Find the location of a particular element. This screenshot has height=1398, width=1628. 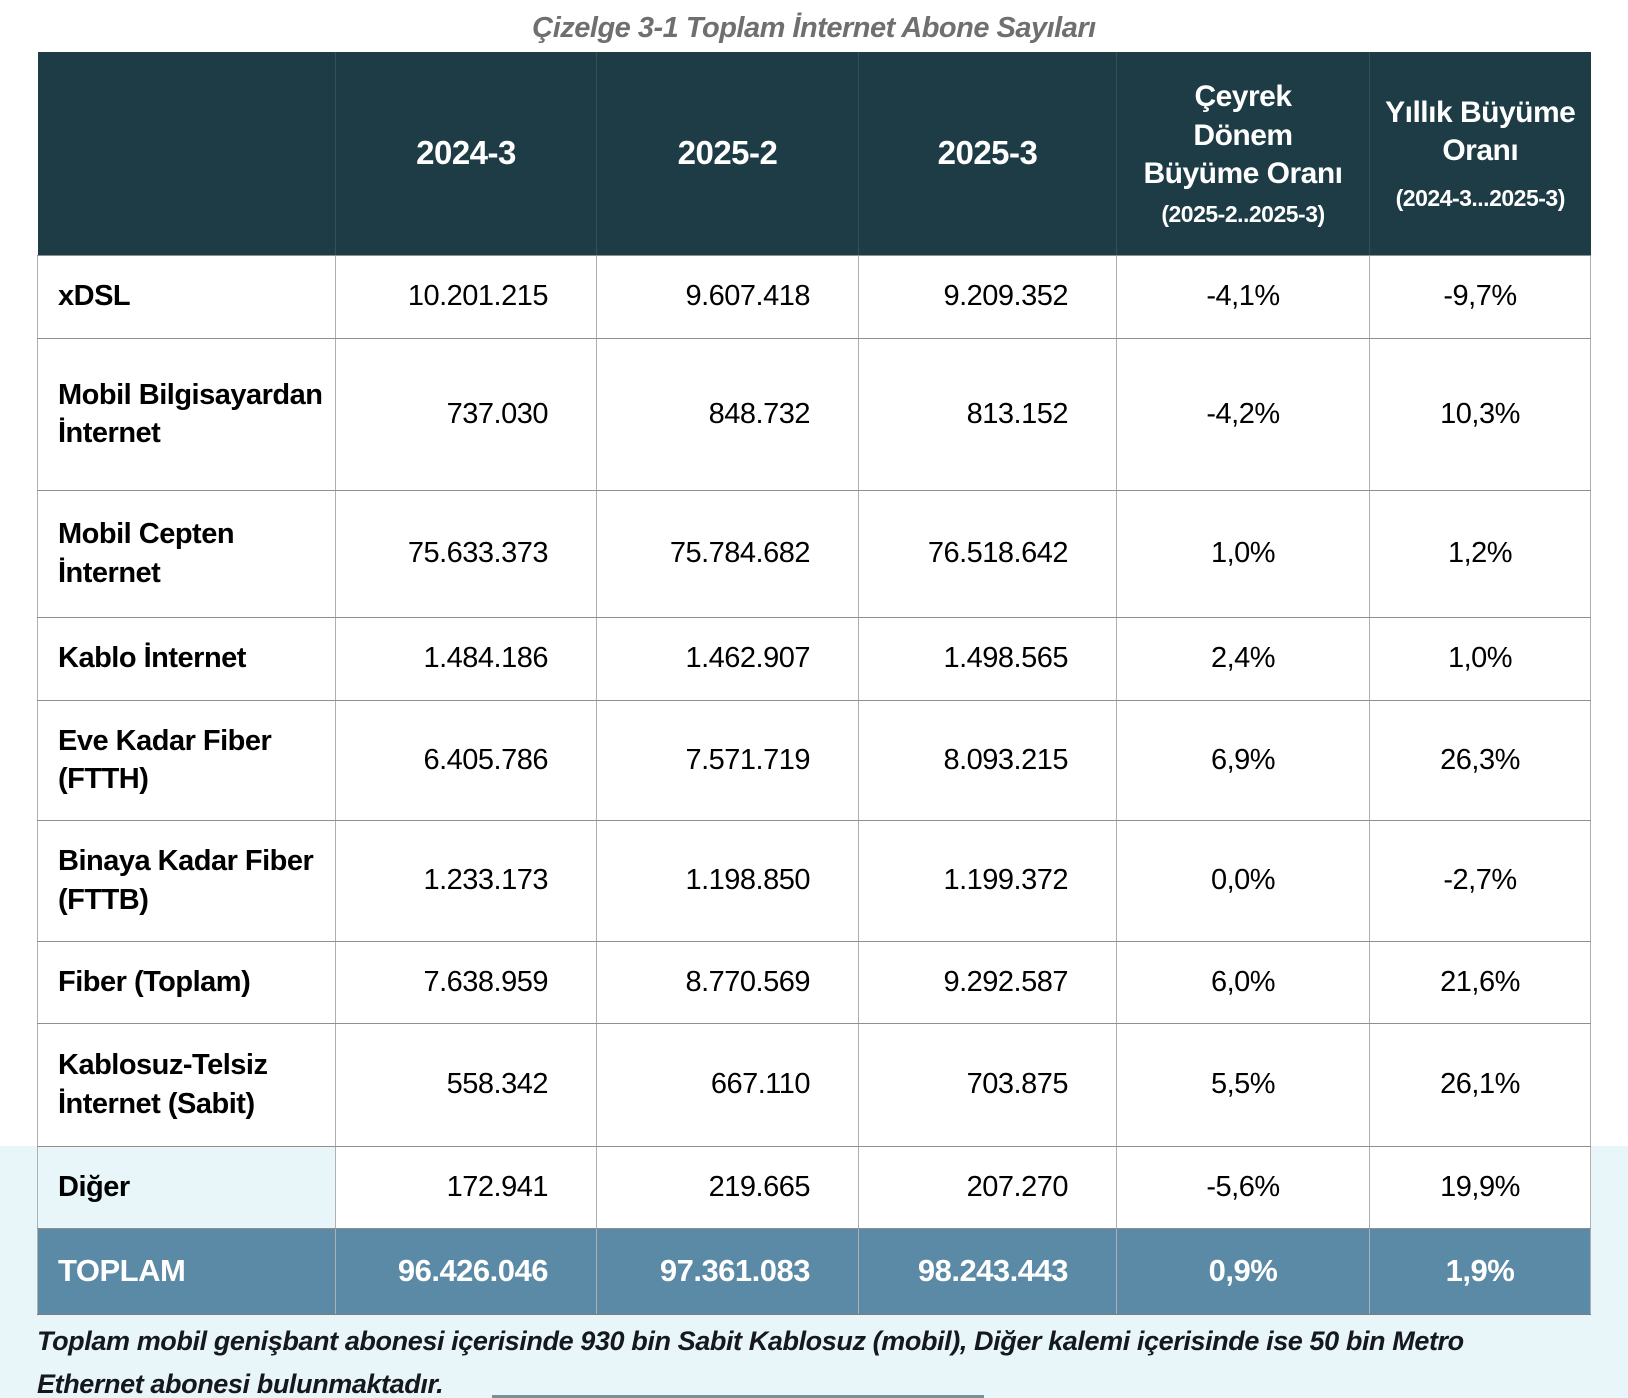

row-label: Eve Kadar Fiber (FTTH) is located at coordinates (186, 760).